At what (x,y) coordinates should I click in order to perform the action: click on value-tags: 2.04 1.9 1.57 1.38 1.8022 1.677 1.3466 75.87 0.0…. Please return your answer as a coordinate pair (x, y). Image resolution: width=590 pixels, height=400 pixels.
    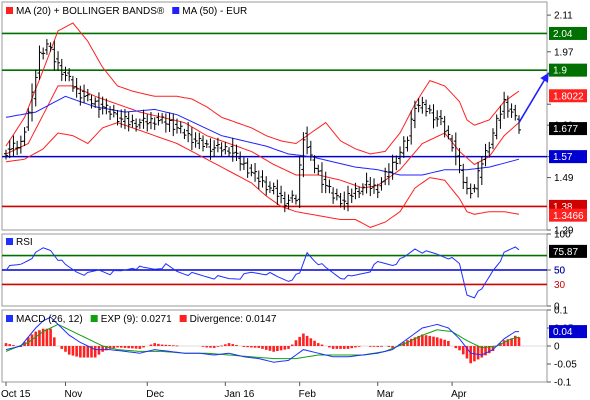
    Looking at the image, I should click on (568, 182).